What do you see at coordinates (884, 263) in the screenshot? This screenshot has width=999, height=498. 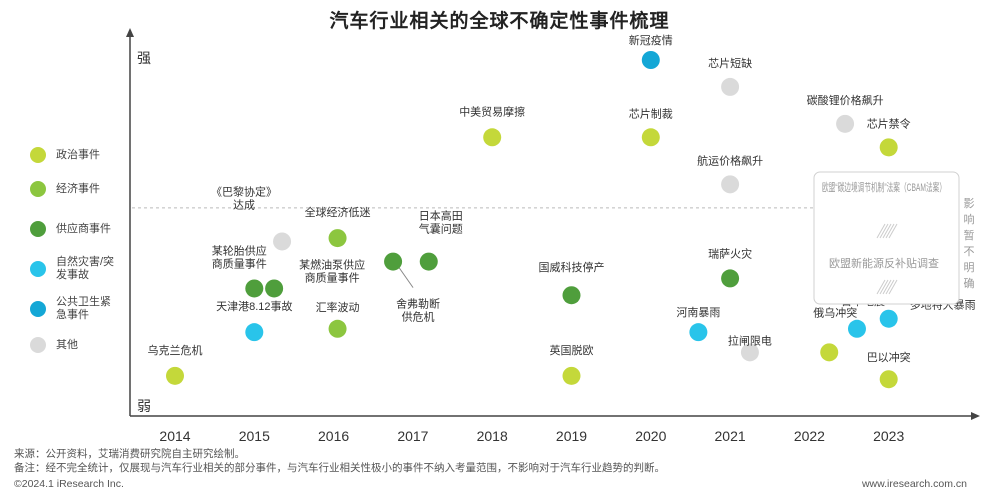 I see `pending-item-2: 欧盟新能源反补贴调查` at bounding box center [884, 263].